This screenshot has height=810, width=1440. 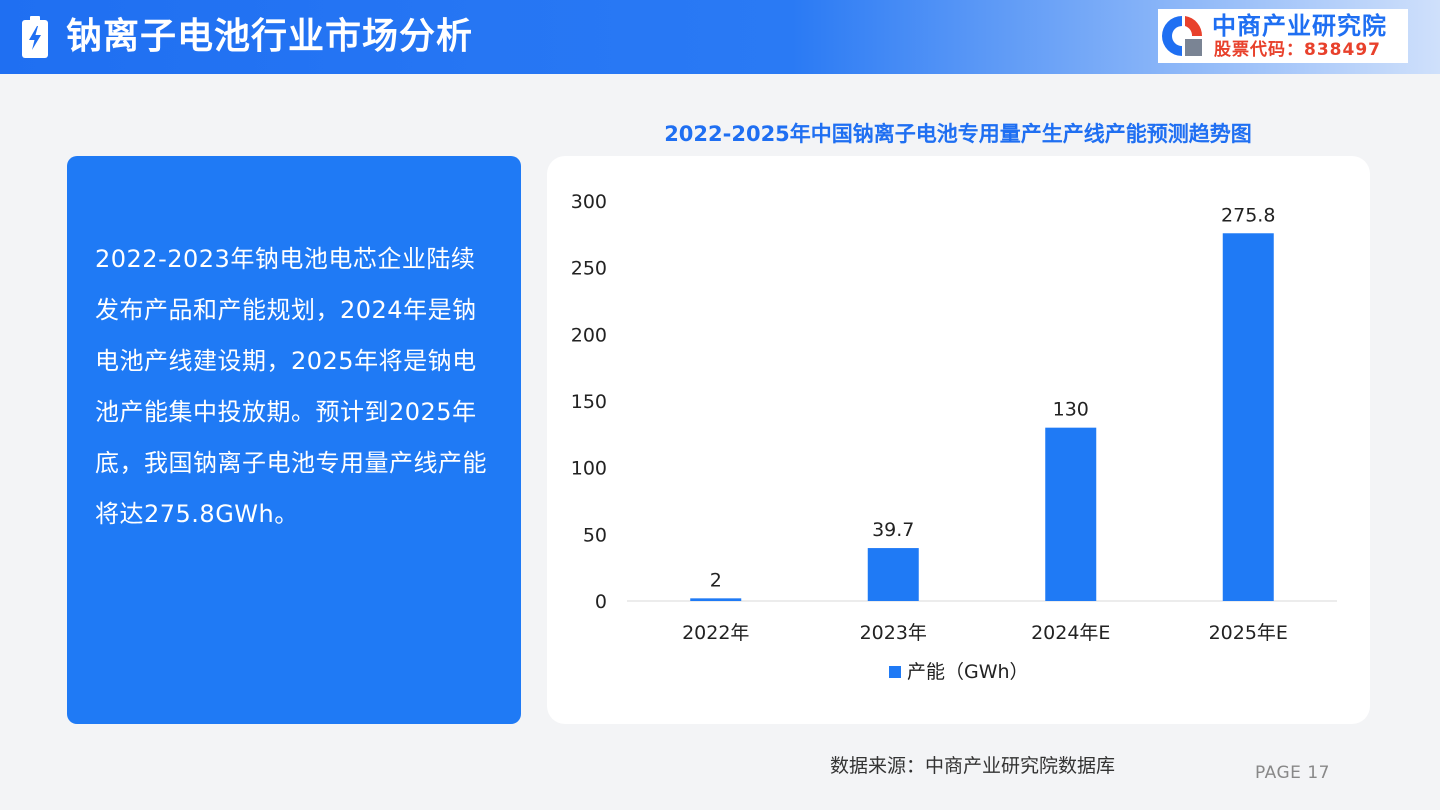 I want to click on legend-label: 产能（GWh）, so click(x=968, y=672).